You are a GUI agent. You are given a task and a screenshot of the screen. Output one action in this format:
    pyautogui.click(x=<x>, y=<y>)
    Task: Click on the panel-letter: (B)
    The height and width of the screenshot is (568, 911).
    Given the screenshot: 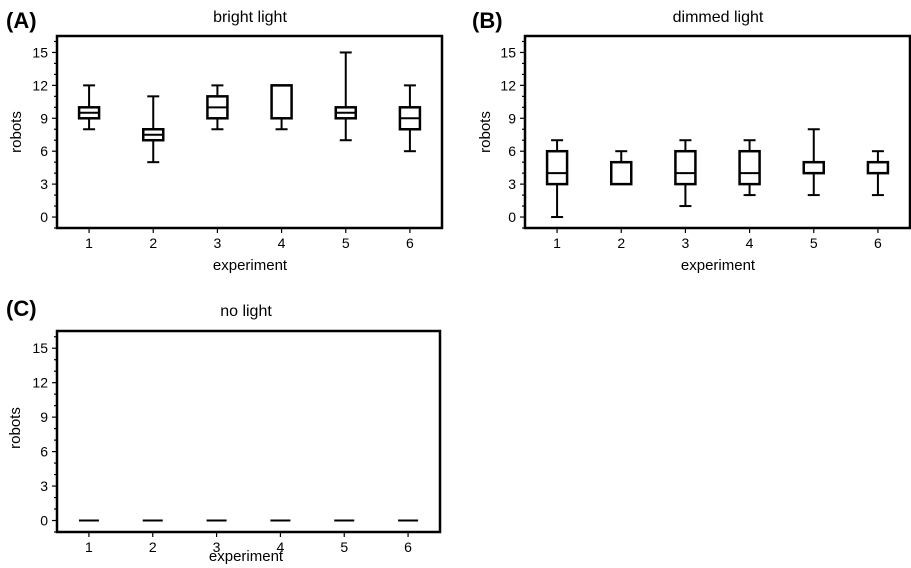 What is the action you would take?
    pyautogui.click(x=487, y=20)
    